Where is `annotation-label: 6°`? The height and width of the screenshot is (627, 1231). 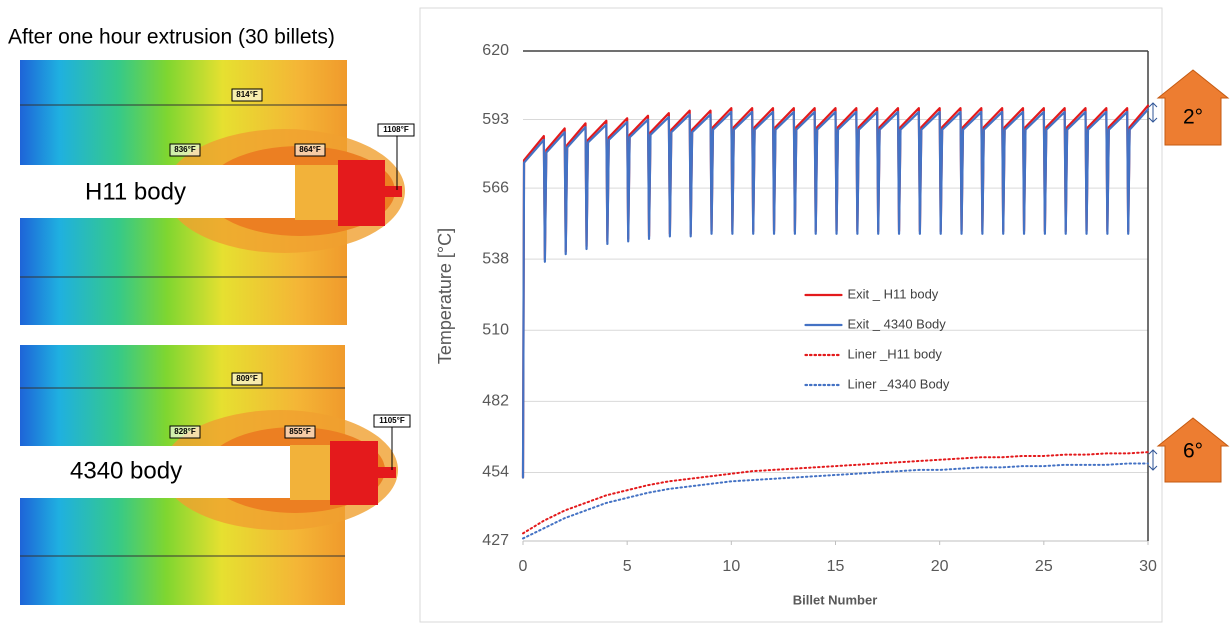 annotation-label: 6° is located at coordinates (1193, 451).